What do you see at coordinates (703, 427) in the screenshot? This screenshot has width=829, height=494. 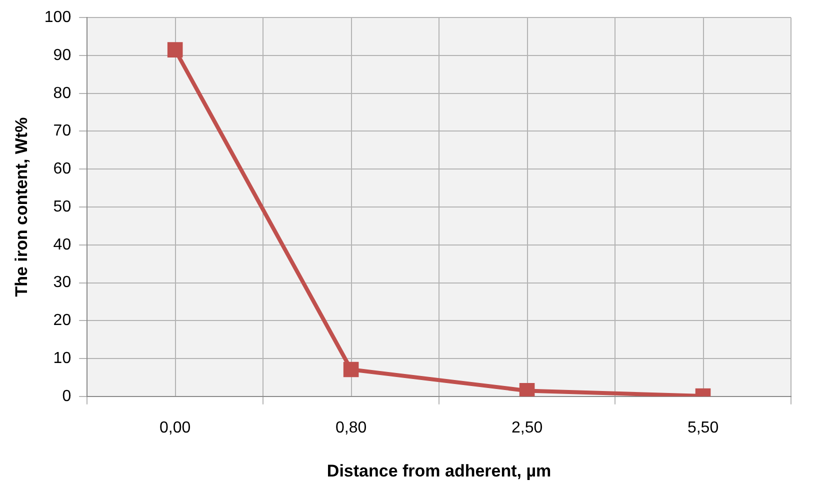 I see `x-tick-label: 5,50` at bounding box center [703, 427].